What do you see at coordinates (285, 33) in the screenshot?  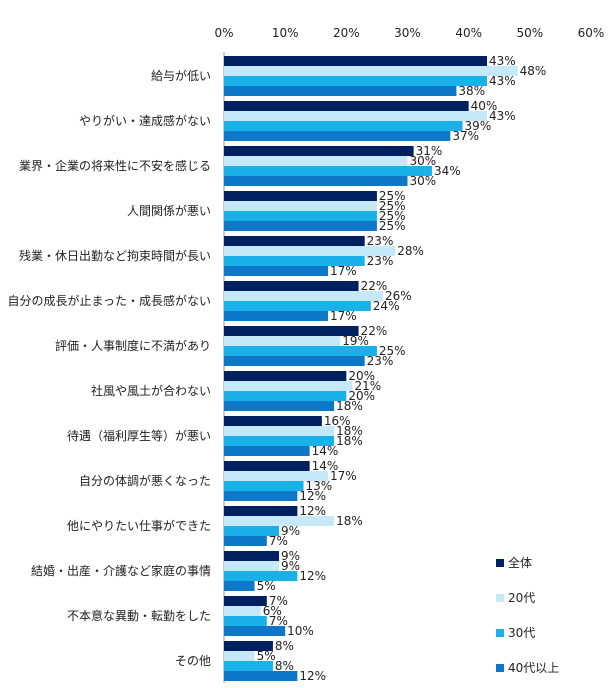 I see `x-tick-label: 10%` at bounding box center [285, 33].